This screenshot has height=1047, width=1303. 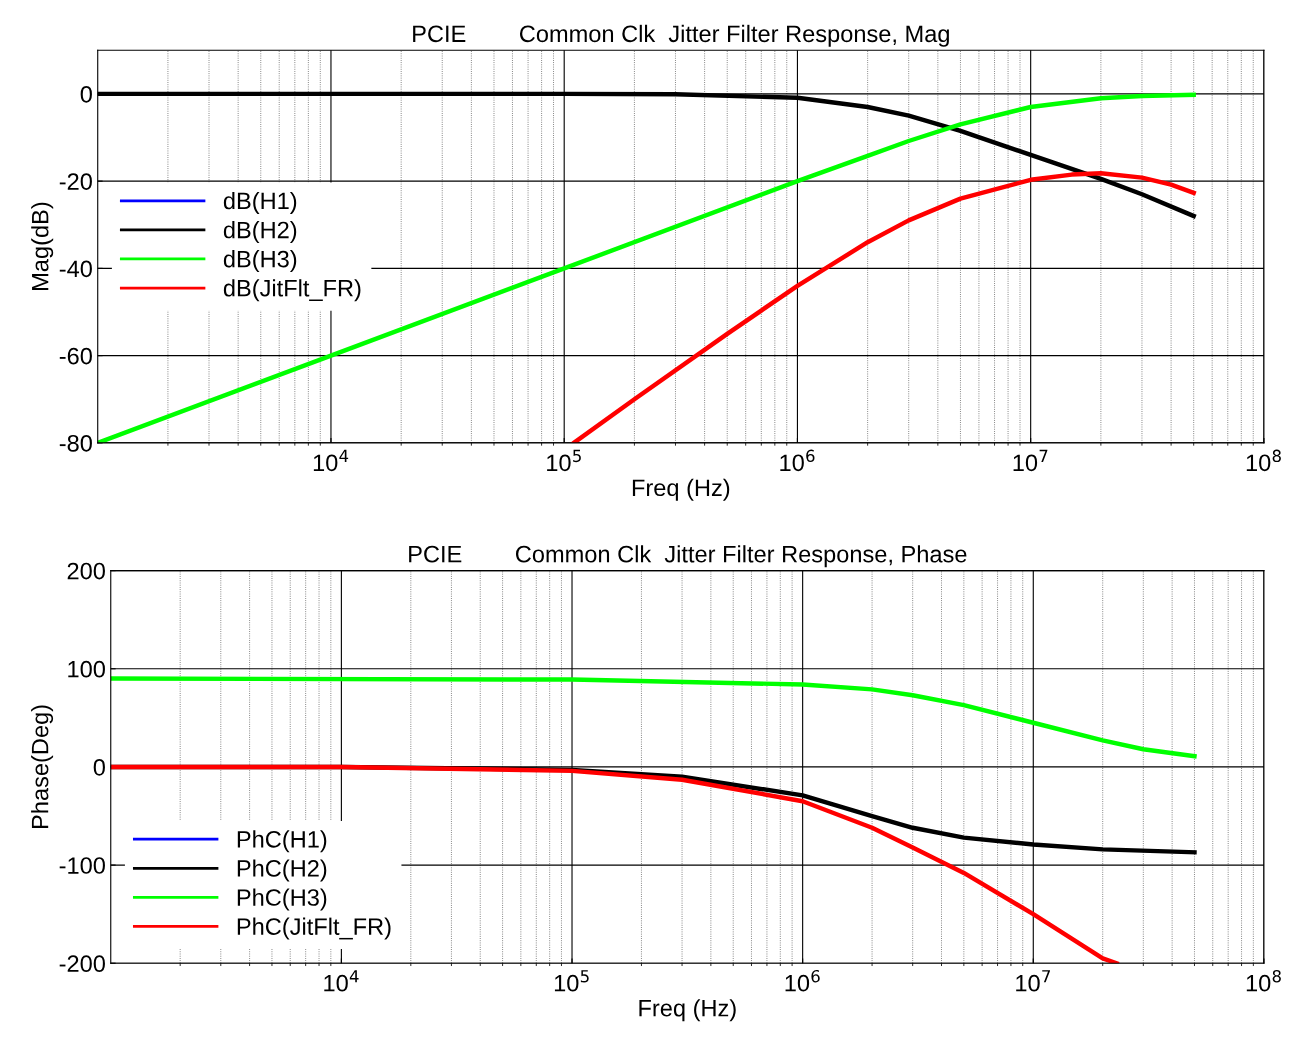 What do you see at coordinates (260, 261) in the screenshot?
I see `legend-label: dB(H3)` at bounding box center [260, 261].